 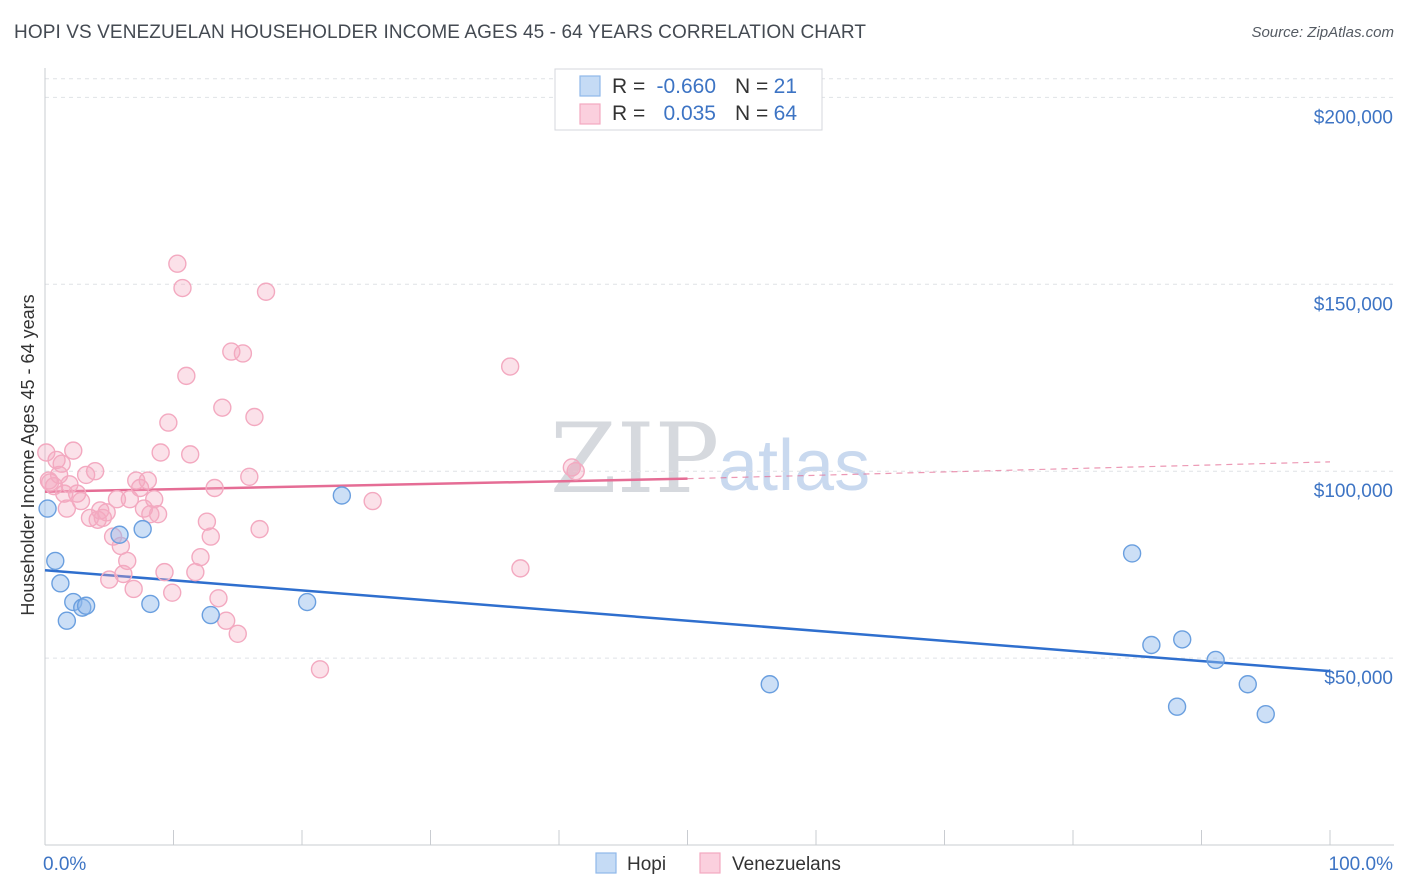 What do you see at coordinates (1358, 678) in the screenshot?
I see `y-tick-label: $50,000` at bounding box center [1358, 678].